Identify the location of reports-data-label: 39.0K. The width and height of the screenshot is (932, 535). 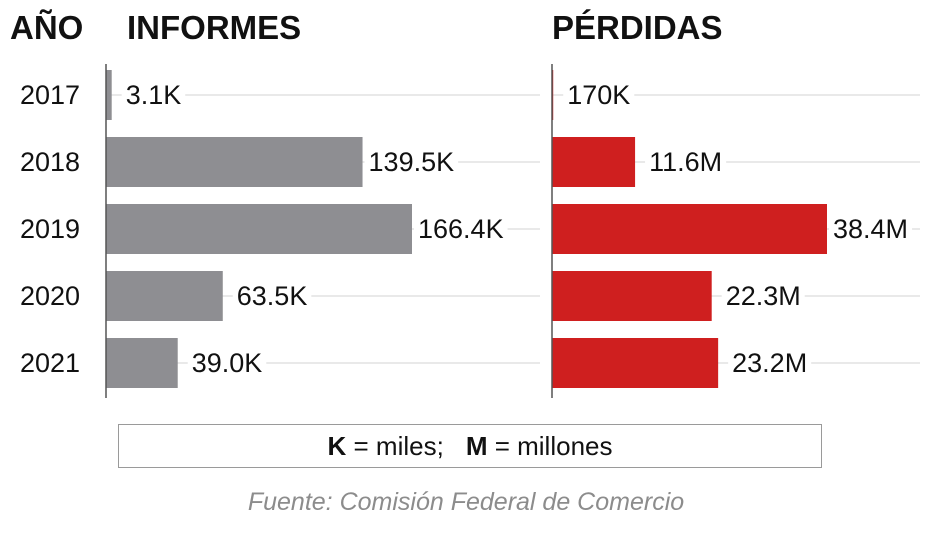
(227, 363).